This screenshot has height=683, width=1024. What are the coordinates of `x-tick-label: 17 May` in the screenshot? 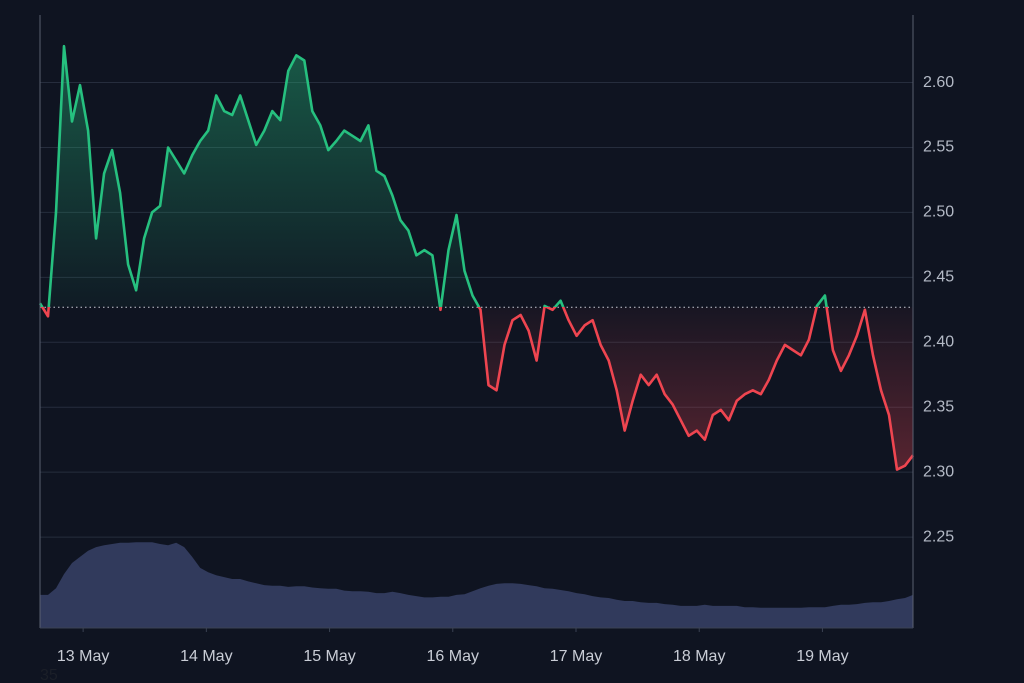 It's located at (576, 656).